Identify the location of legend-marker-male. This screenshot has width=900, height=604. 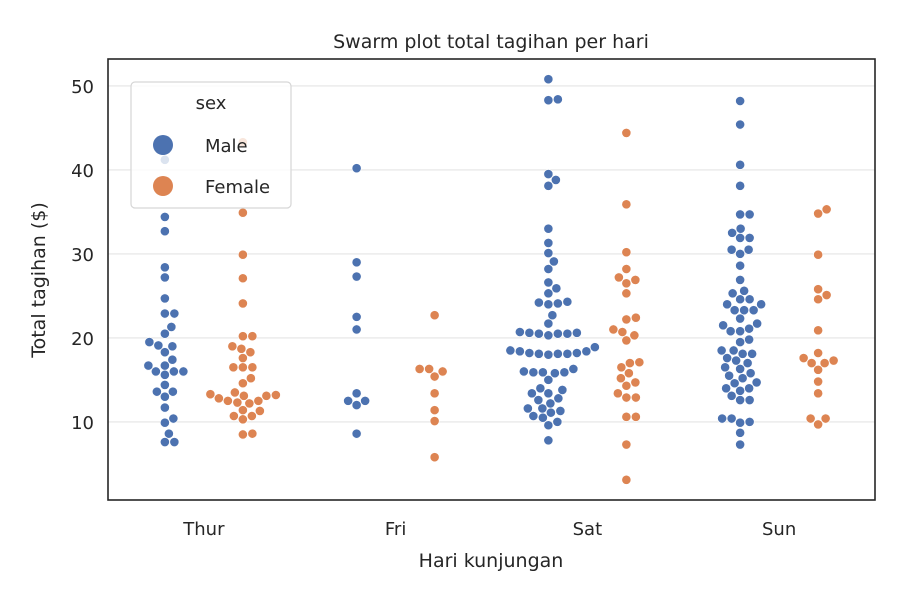
(163, 145).